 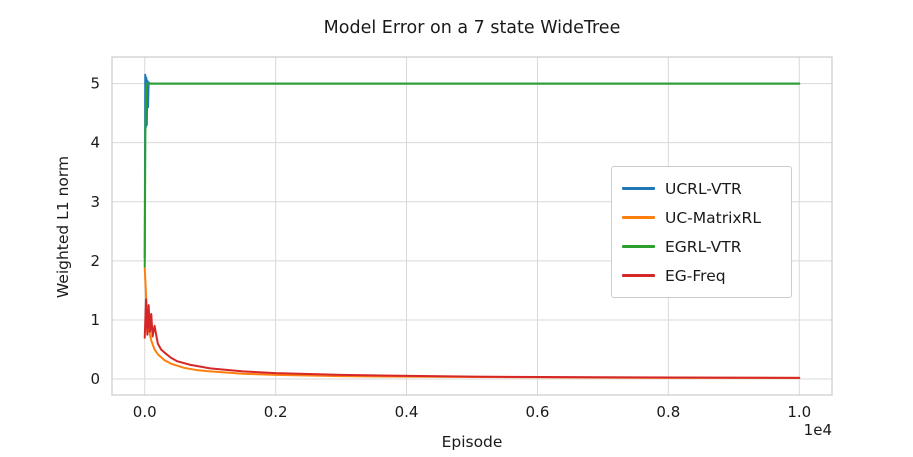 I want to click on x-tick-label: 0.6, so click(x=538, y=412).